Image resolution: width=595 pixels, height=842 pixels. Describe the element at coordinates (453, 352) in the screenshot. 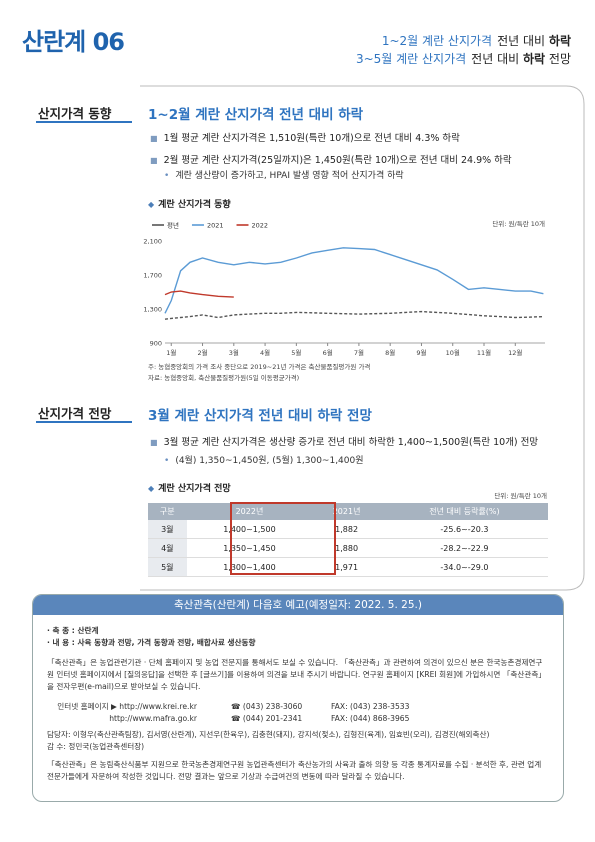

I see `x-tick-label: 10월` at that location.